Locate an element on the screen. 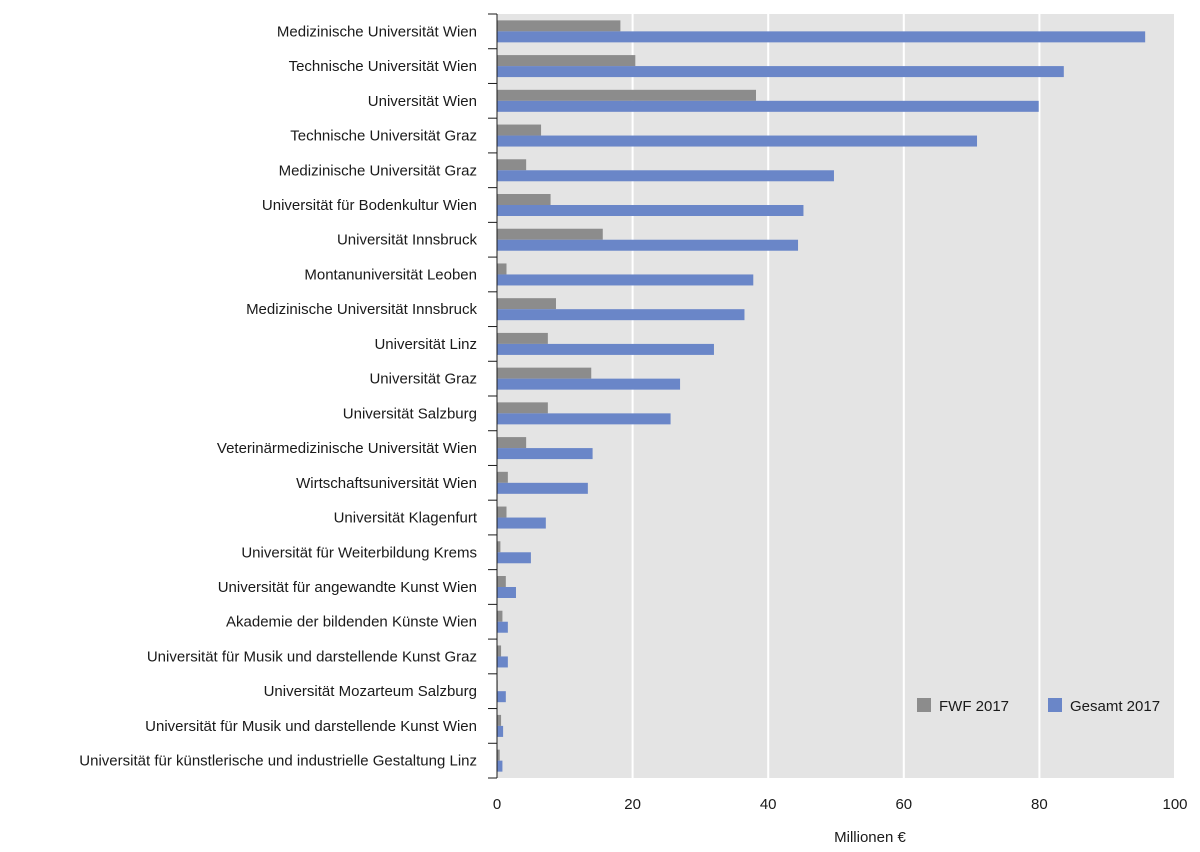 The image size is (1200, 852). category-label: Akademie der bildenden Künste Wien is located at coordinates (351, 622).